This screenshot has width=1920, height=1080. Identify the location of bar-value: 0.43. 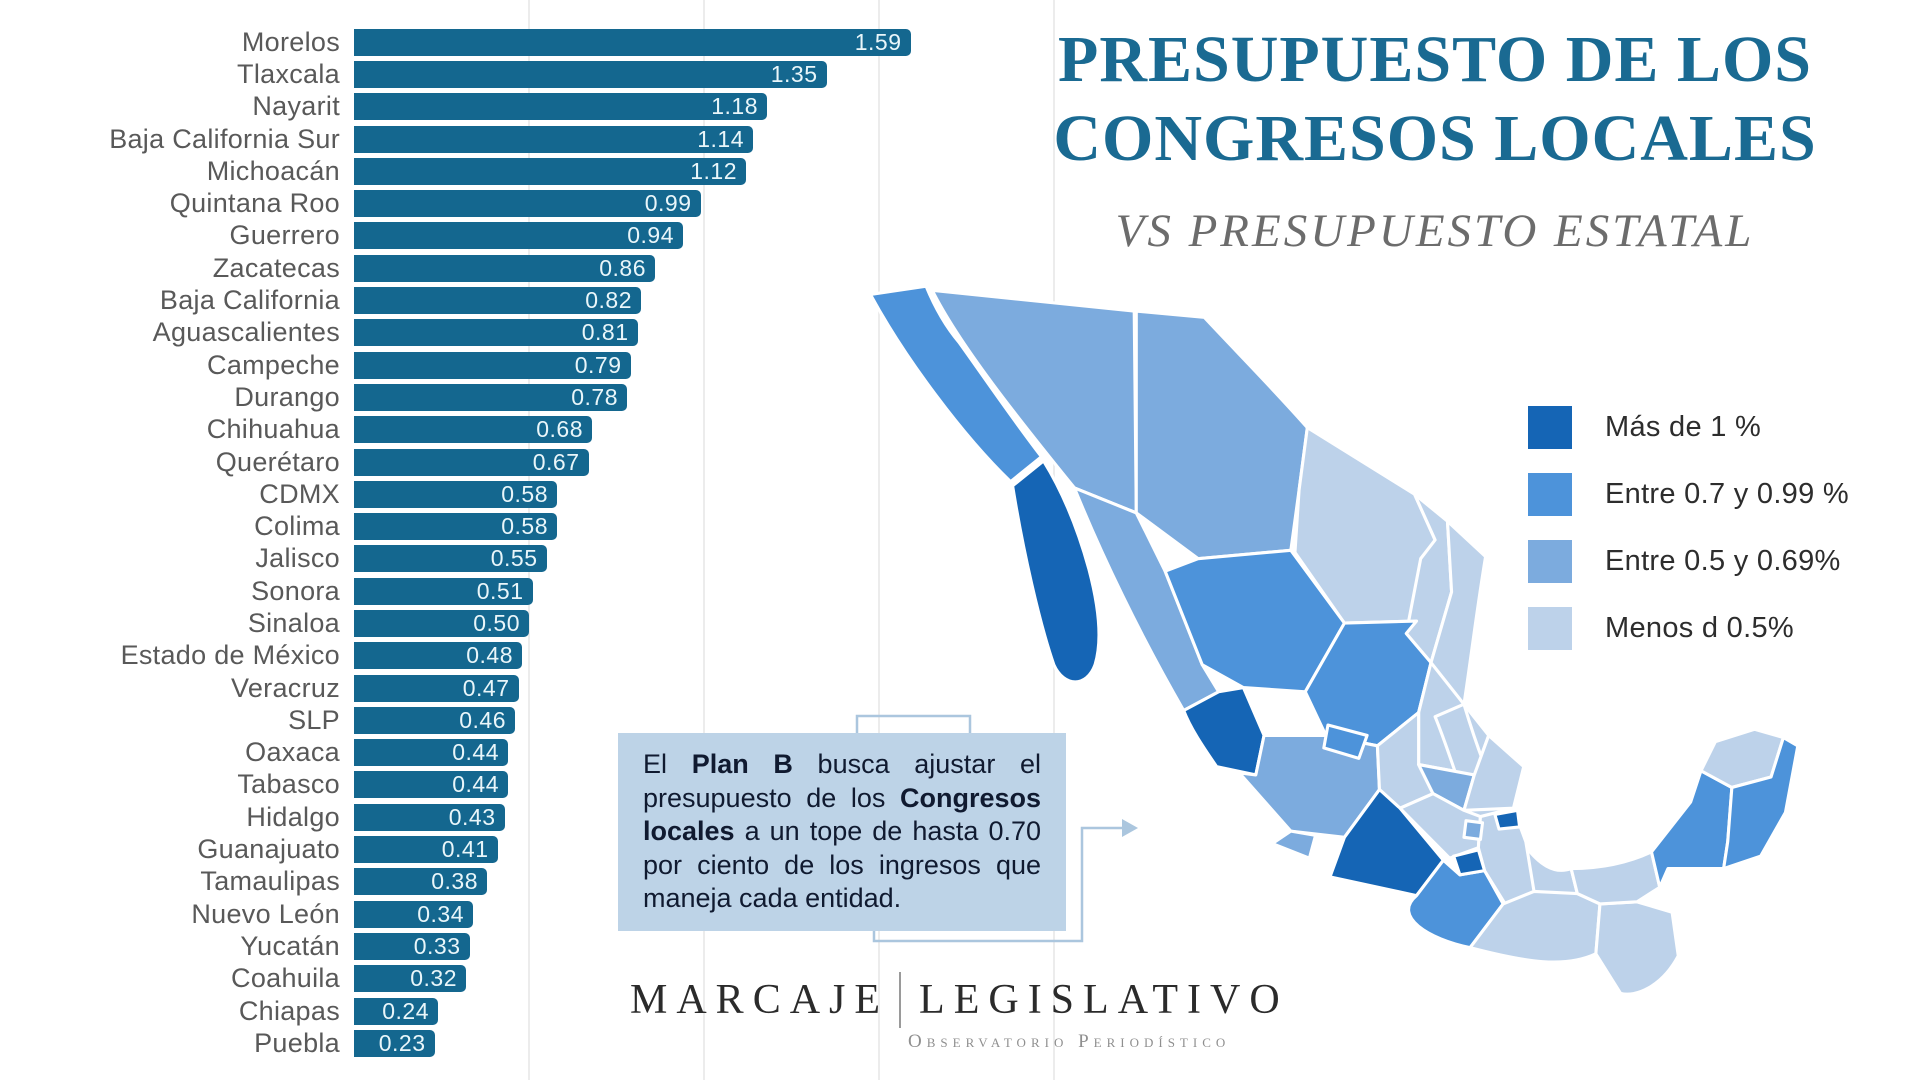
(472, 816).